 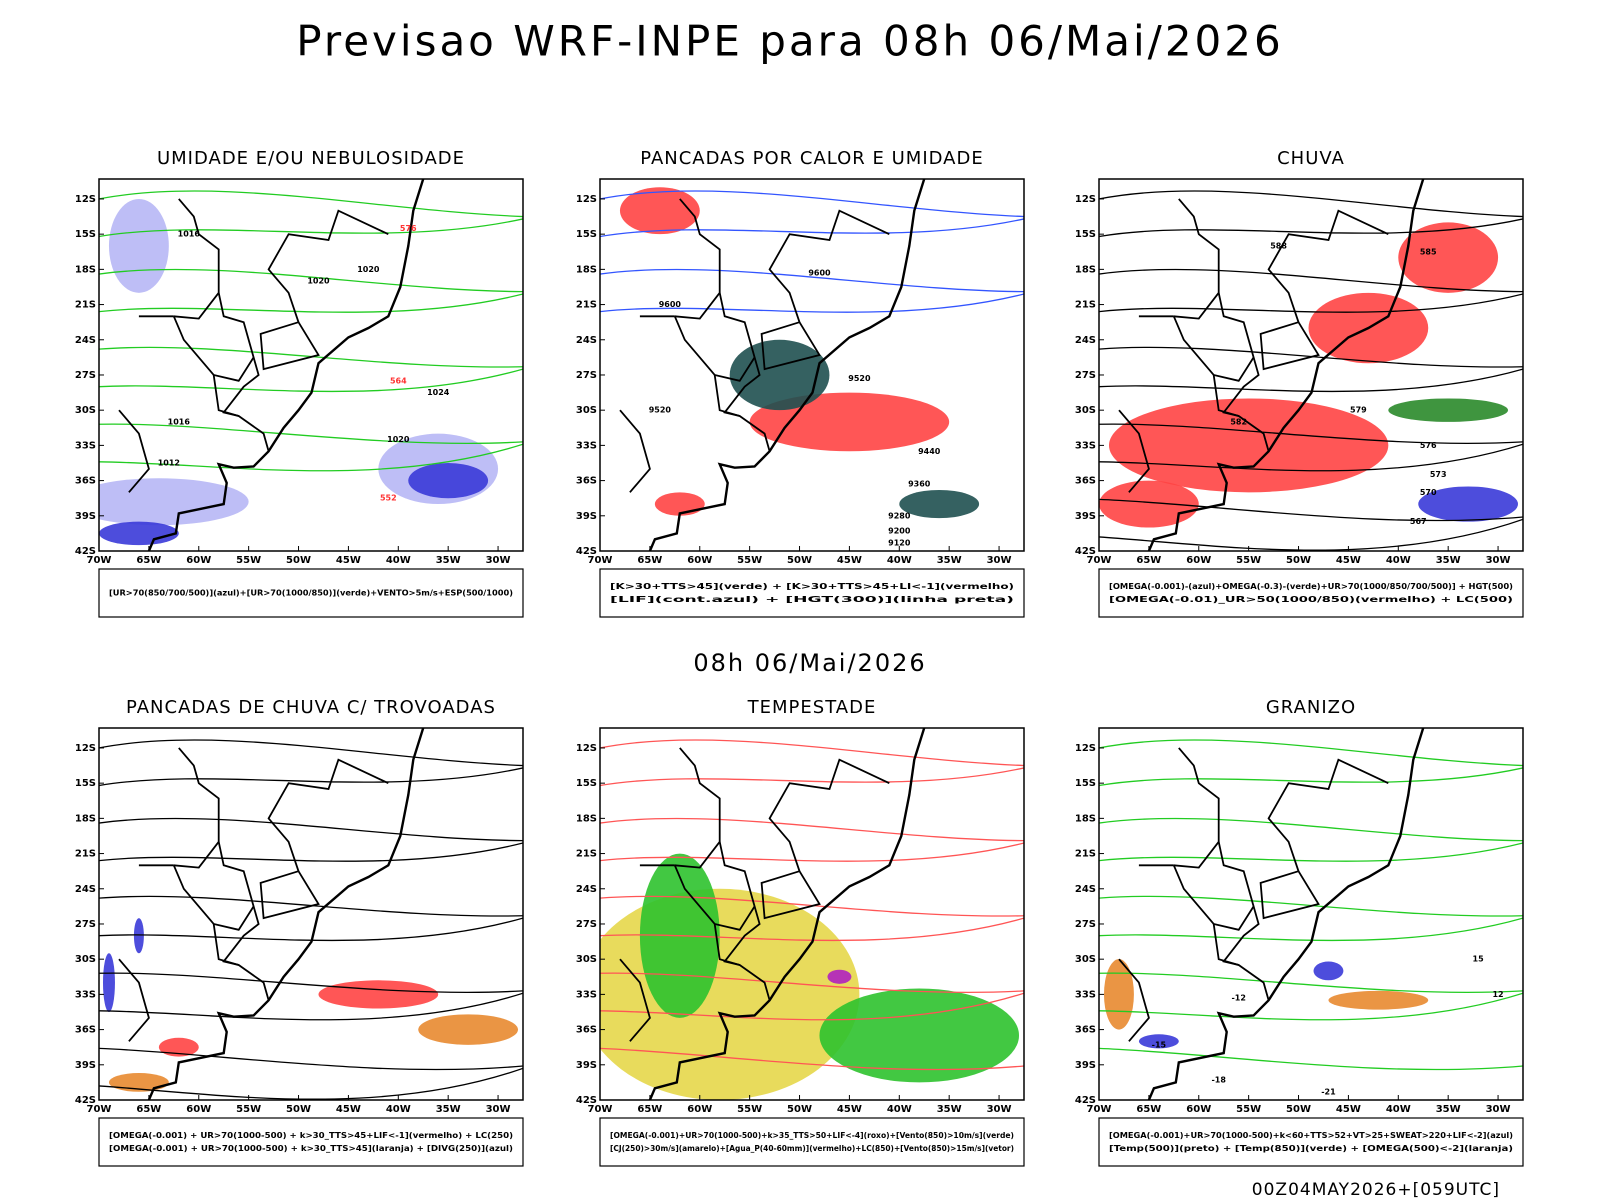 What do you see at coordinates (1286, 914) in the screenshot?
I see `coastline` at bounding box center [1286, 914].